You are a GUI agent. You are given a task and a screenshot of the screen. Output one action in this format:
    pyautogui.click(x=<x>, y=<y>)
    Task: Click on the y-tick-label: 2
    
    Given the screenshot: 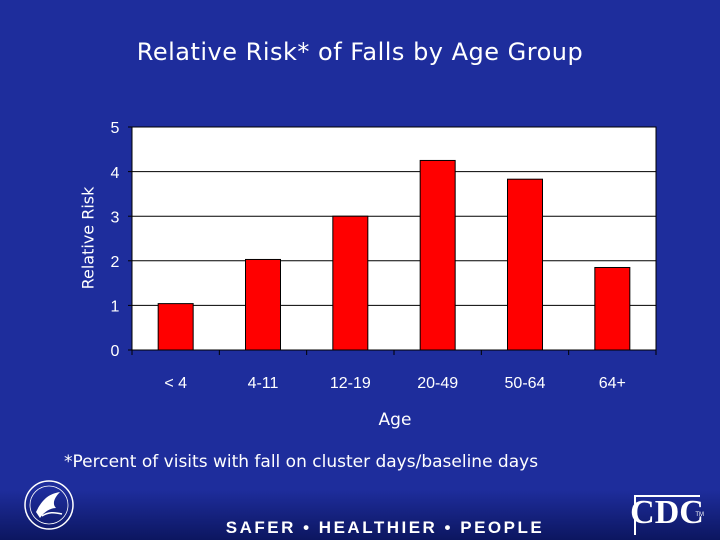 What is the action you would take?
    pyautogui.click(x=115, y=262)
    